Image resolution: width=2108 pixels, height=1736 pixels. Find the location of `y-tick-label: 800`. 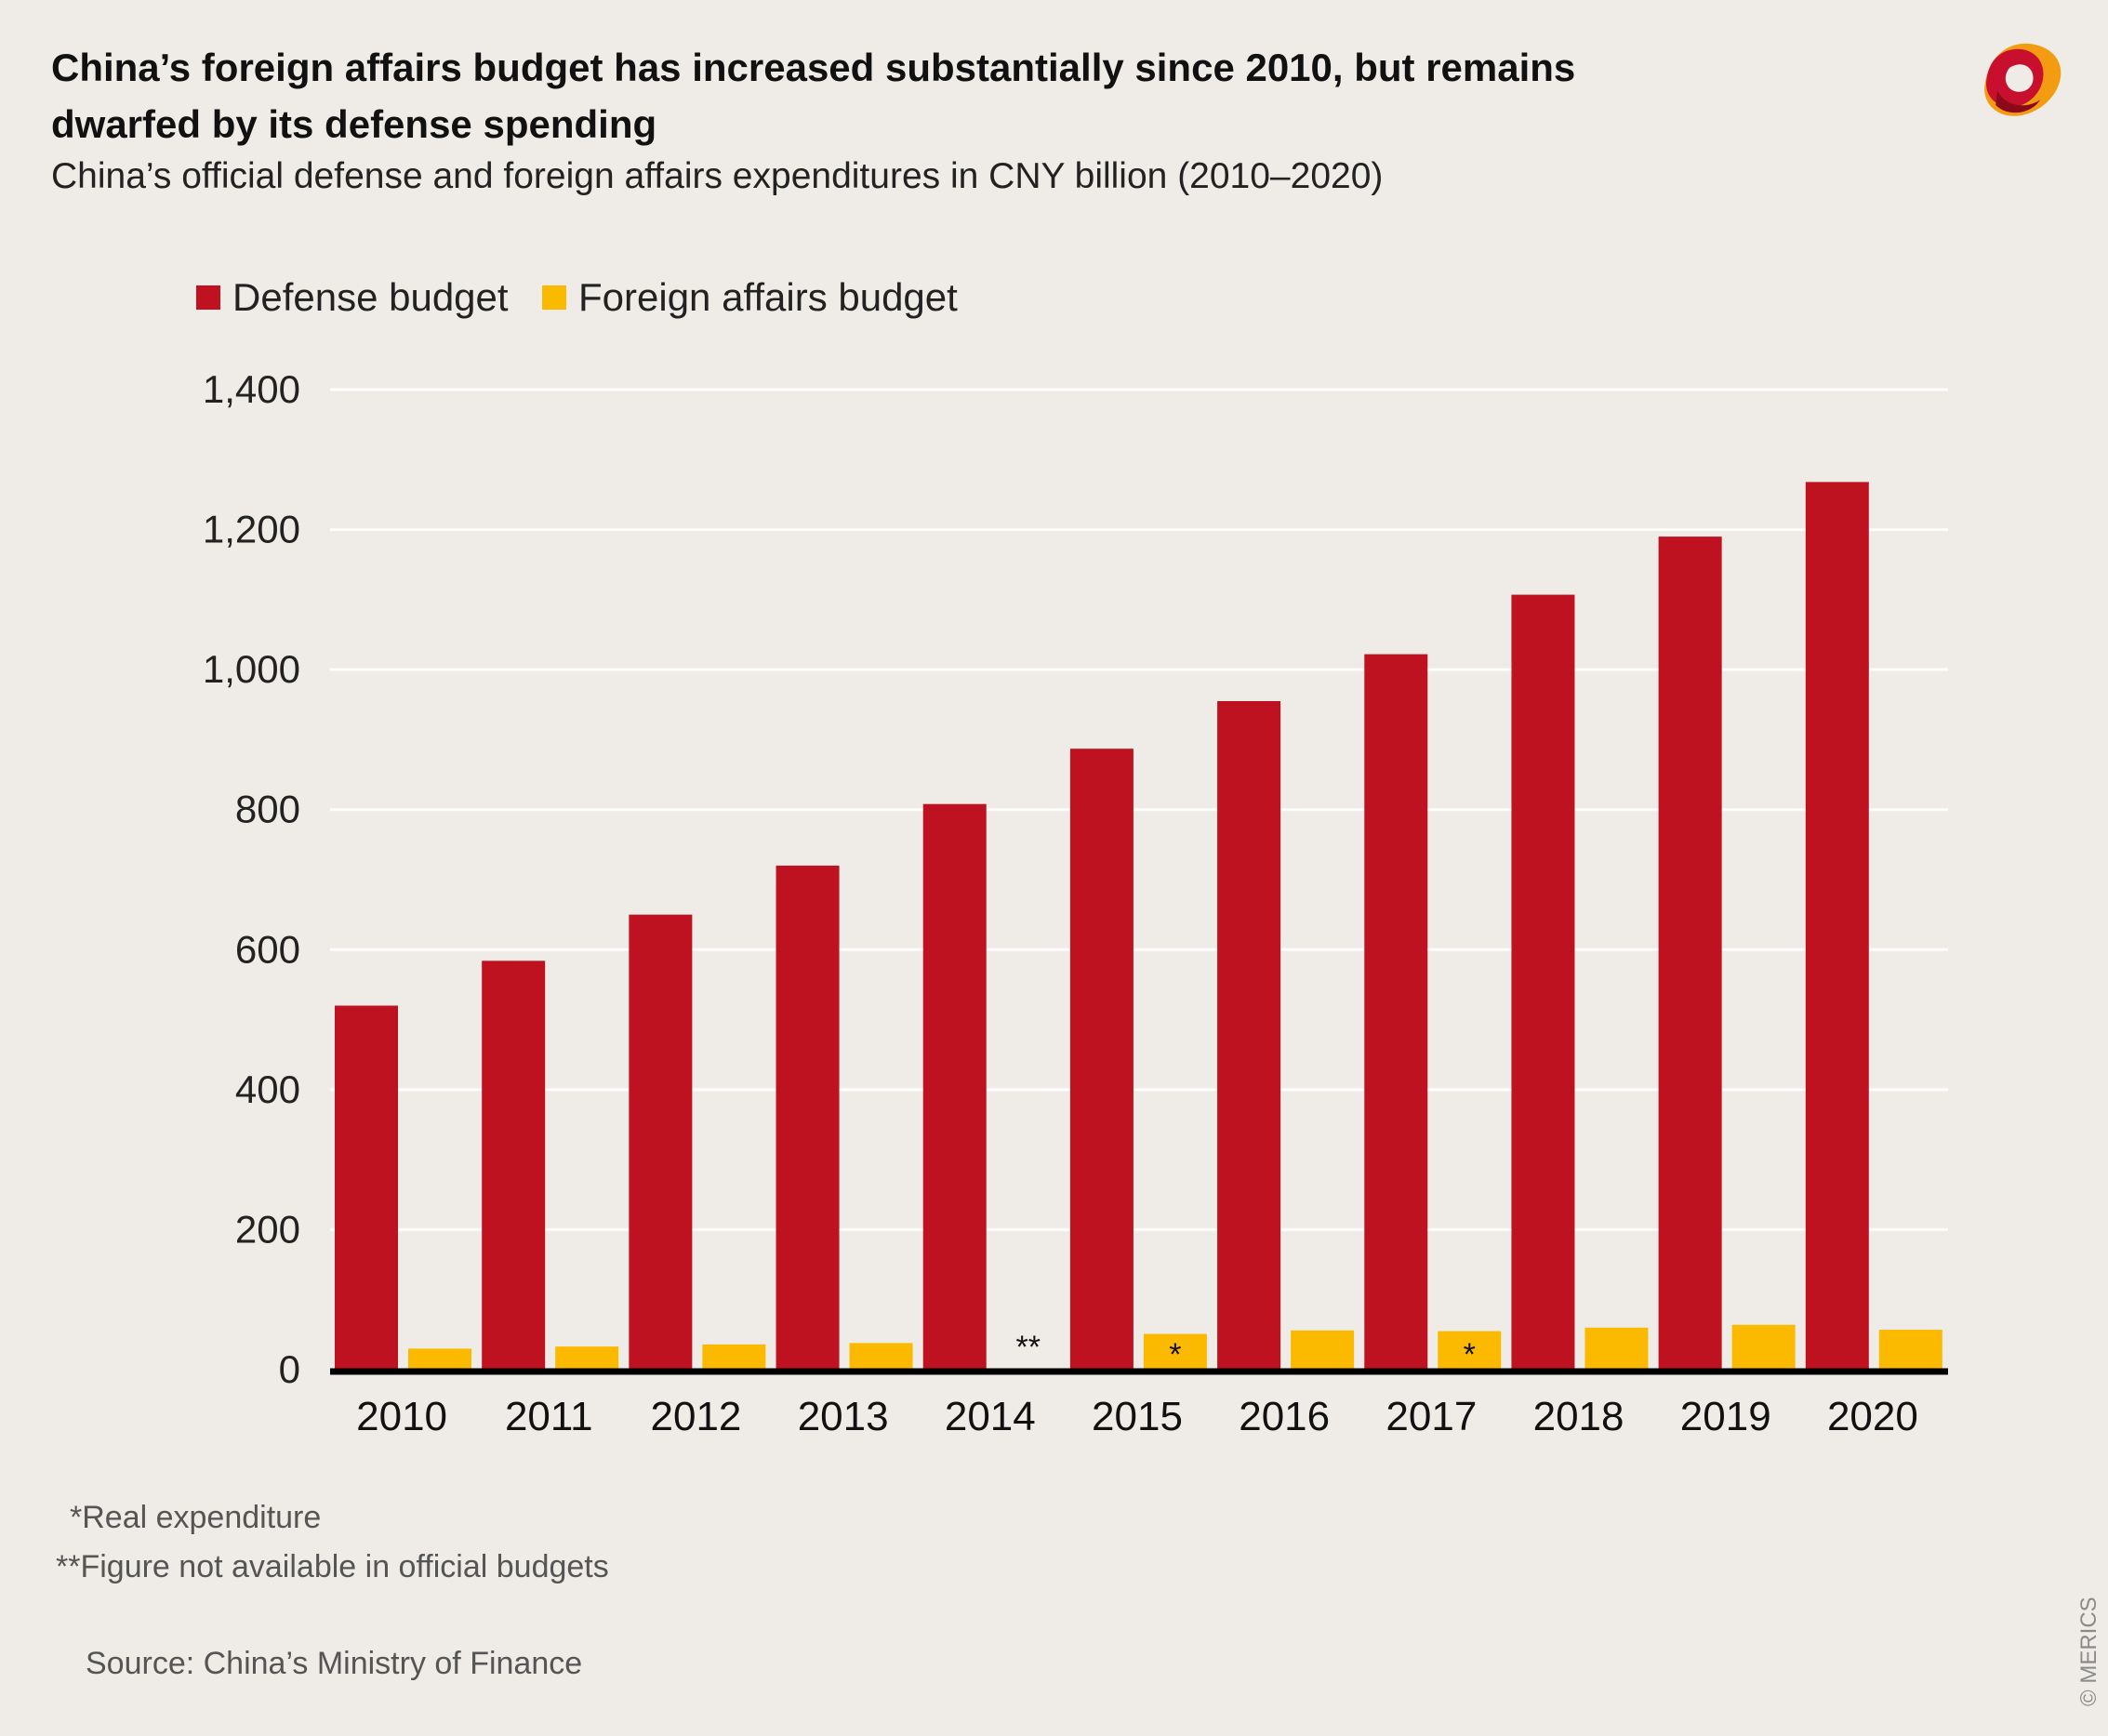

y-tick-label: 800 is located at coordinates (267, 809).